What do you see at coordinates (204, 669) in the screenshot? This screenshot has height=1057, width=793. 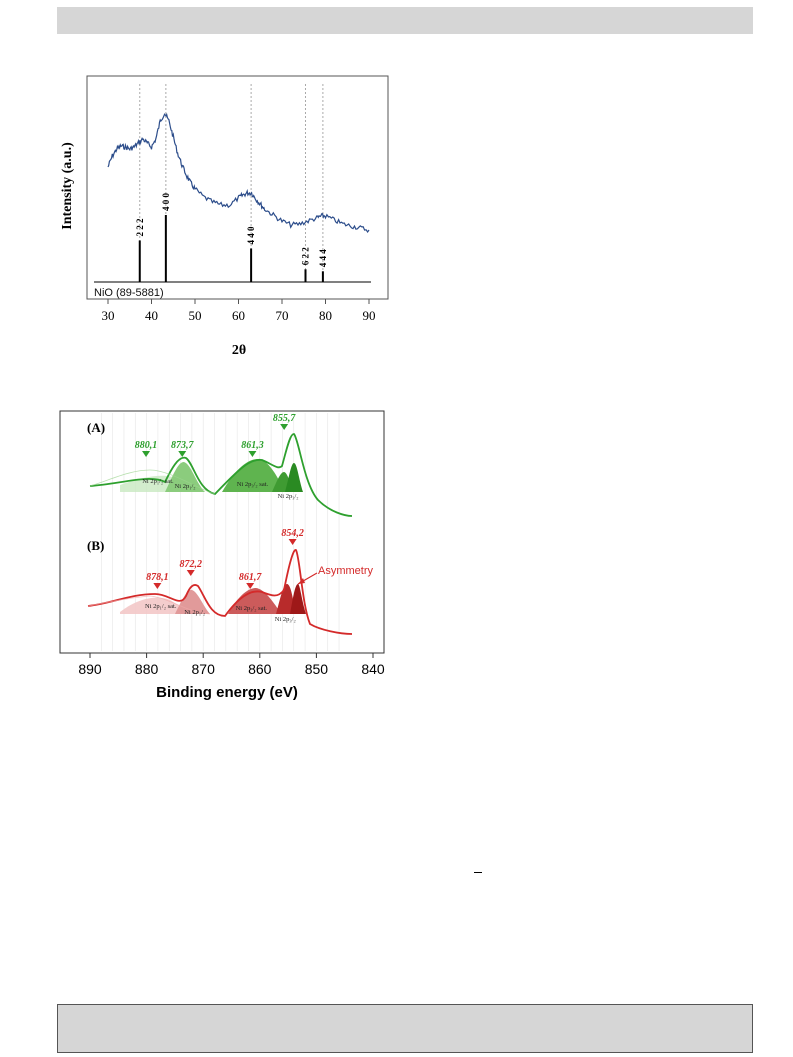 I see `xps-tick-label: 870` at bounding box center [204, 669].